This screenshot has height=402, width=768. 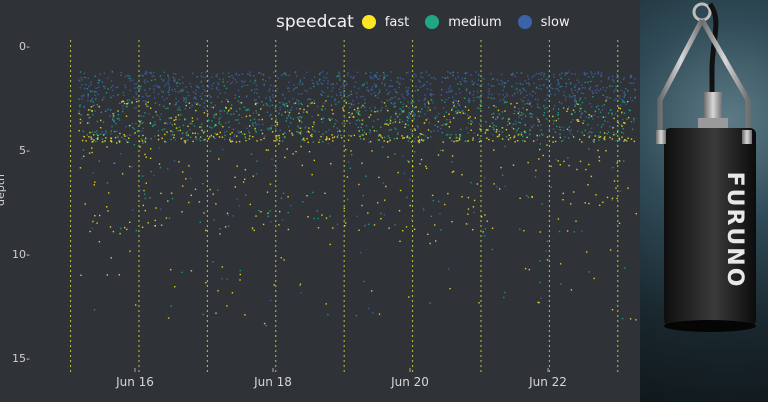 What do you see at coordinates (397, 22) in the screenshot?
I see `legend-label-fast: fast` at bounding box center [397, 22].